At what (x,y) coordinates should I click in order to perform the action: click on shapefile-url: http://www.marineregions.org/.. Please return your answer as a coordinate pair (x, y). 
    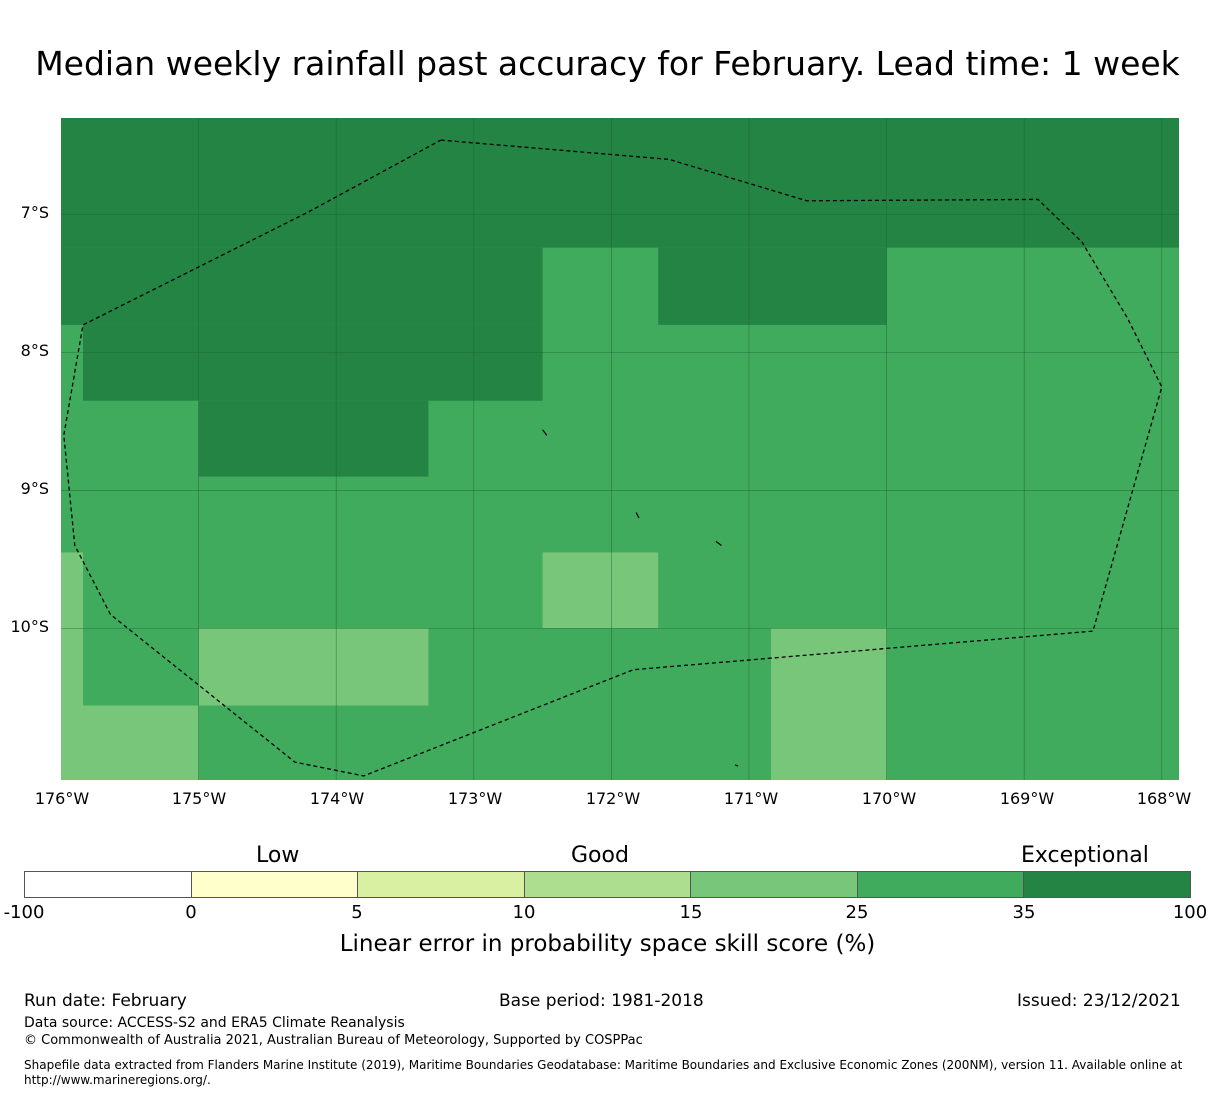
    Looking at the image, I should click on (117, 1080).